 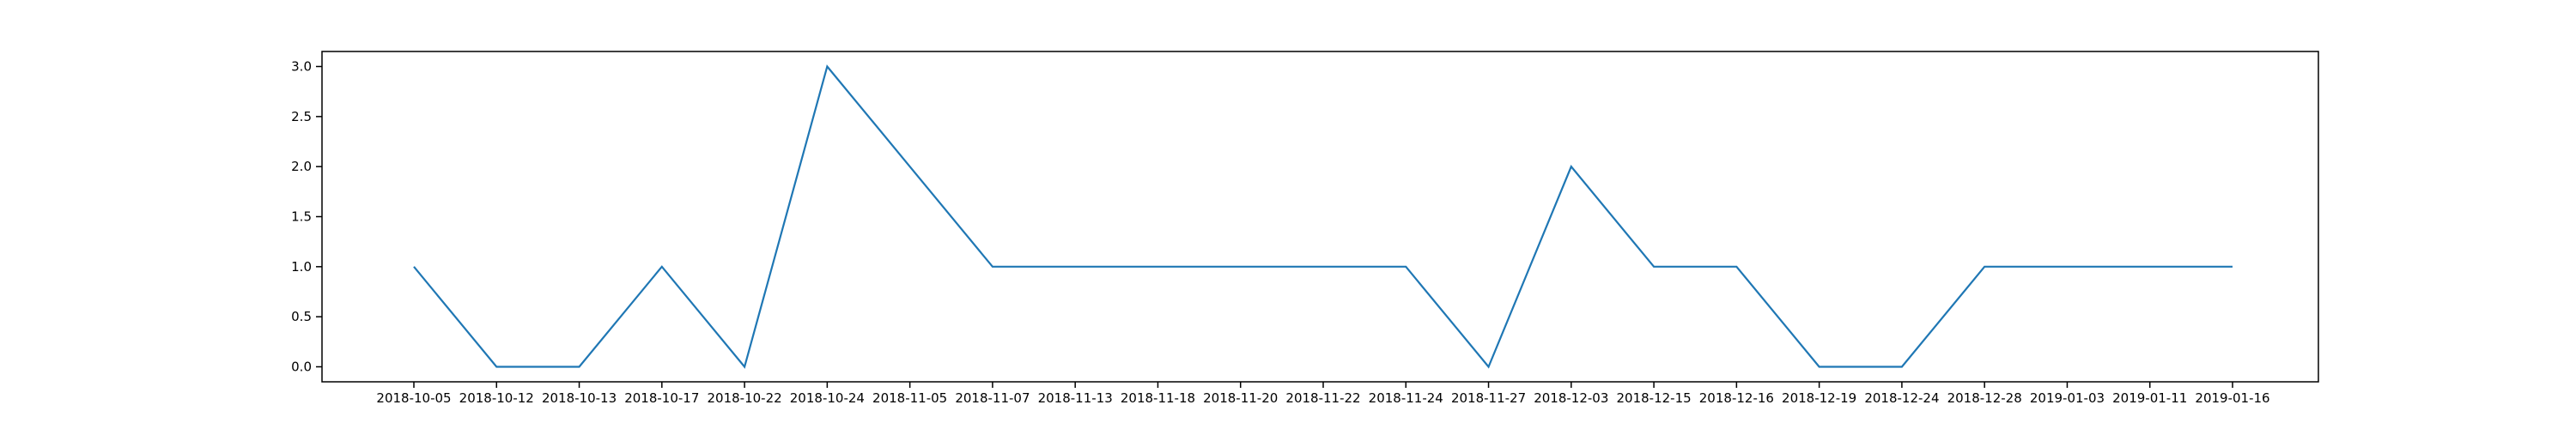 I want to click on y-tick-label: 2.5, so click(x=301, y=117).